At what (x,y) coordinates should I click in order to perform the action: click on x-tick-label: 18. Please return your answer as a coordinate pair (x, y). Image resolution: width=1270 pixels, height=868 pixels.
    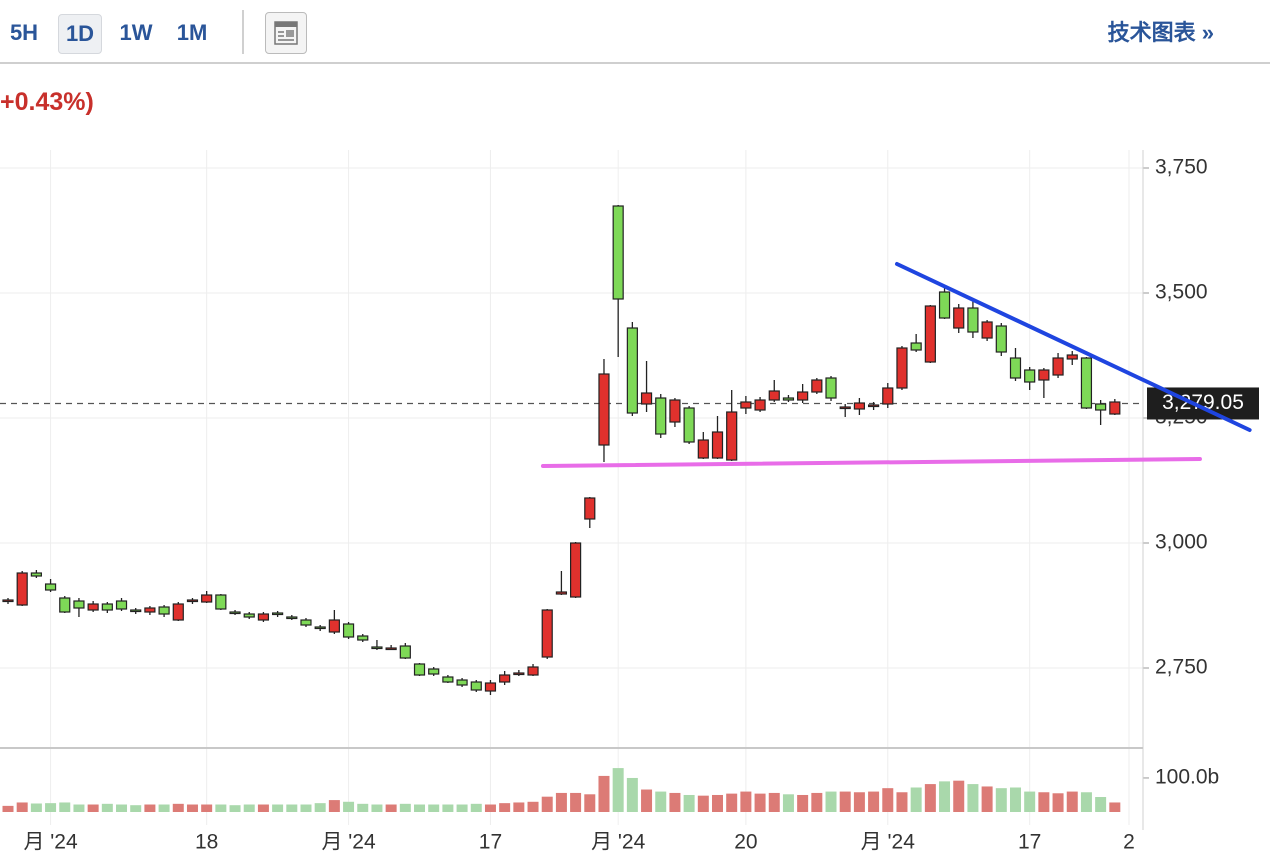
    Looking at the image, I should click on (206, 842).